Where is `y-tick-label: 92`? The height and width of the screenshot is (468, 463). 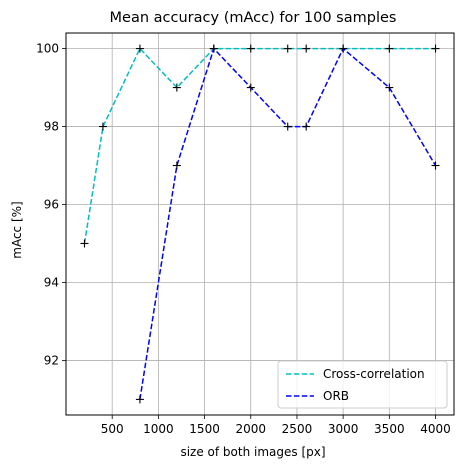 y-tick-label: 92 is located at coordinates (51, 360).